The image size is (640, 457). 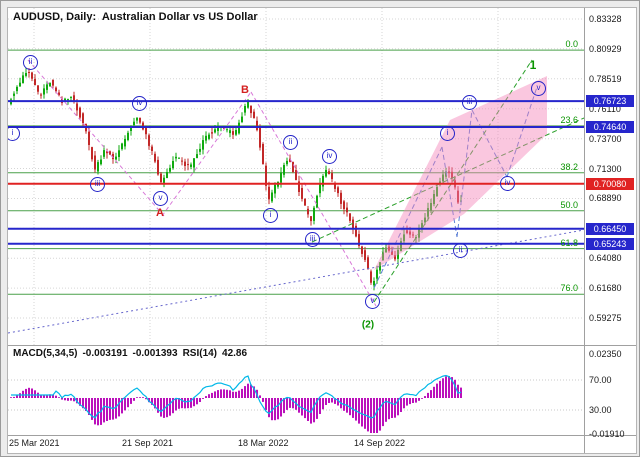 I want to click on macd-value: -0.003191, so click(x=105, y=353).